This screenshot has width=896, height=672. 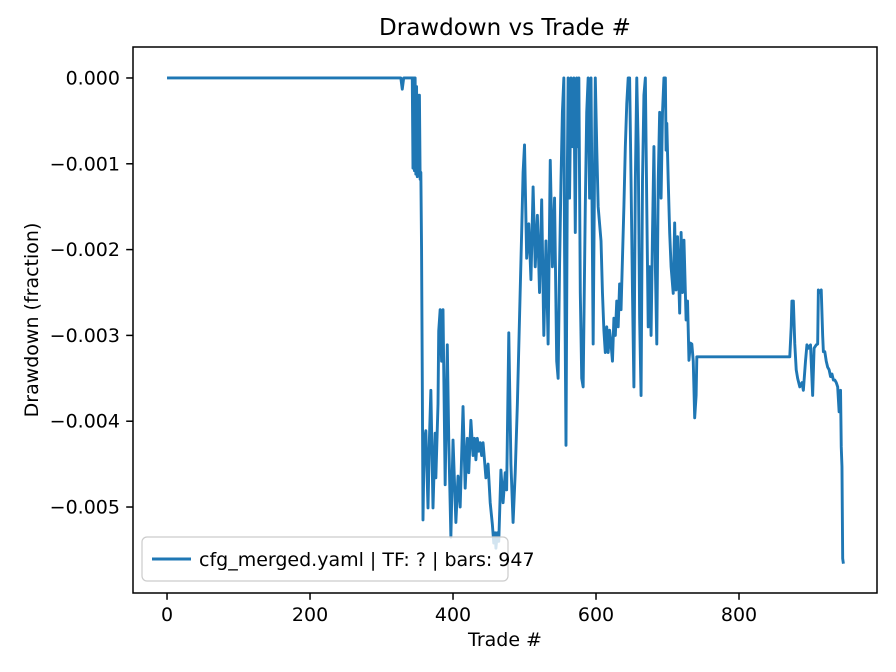 What do you see at coordinates (453, 615) in the screenshot?
I see `x-tick-label: 400` at bounding box center [453, 615].